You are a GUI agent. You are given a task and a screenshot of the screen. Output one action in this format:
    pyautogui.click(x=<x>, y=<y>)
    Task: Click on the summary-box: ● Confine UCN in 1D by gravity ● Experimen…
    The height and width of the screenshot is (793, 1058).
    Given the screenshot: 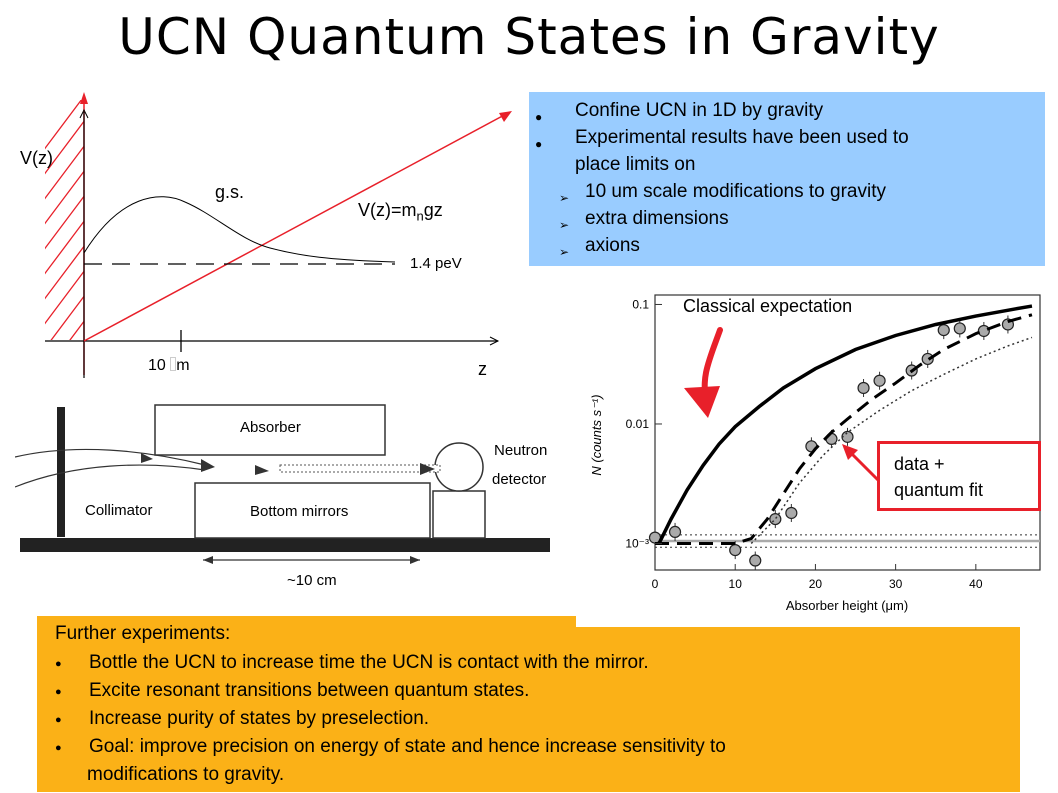 What is the action you would take?
    pyautogui.click(x=787, y=179)
    